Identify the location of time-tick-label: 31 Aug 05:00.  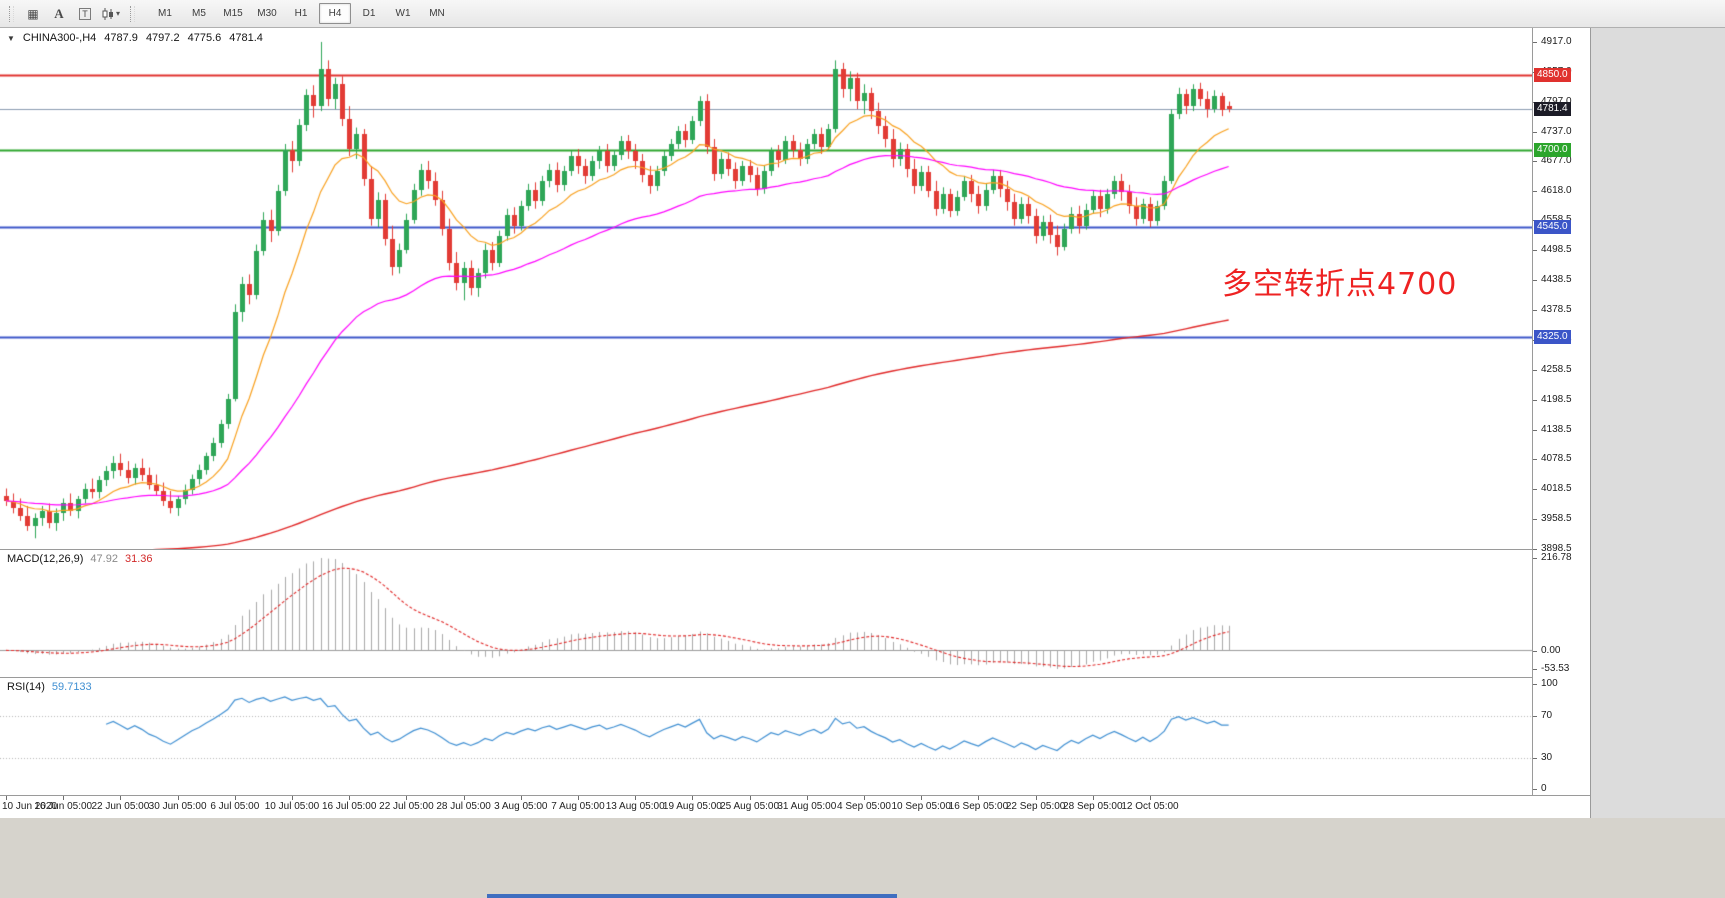
(807, 806).